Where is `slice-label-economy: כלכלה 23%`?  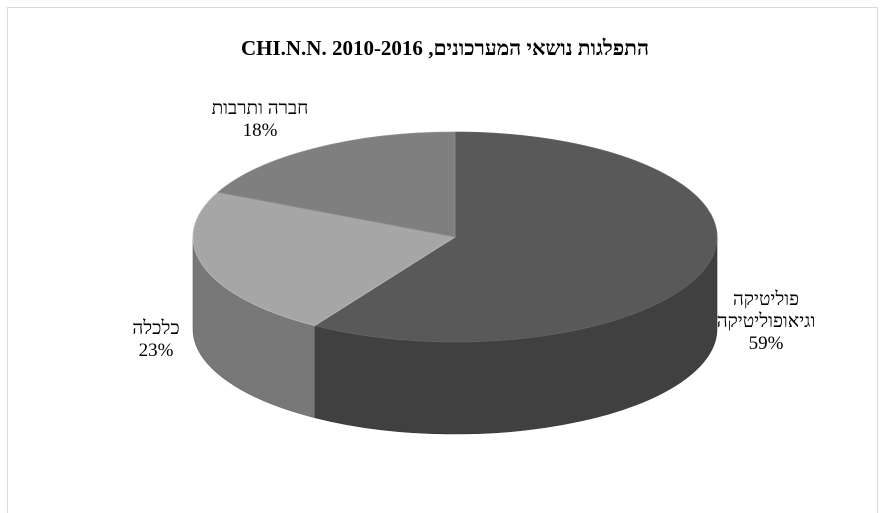 slice-label-economy: כלכלה 23% is located at coordinates (156, 340).